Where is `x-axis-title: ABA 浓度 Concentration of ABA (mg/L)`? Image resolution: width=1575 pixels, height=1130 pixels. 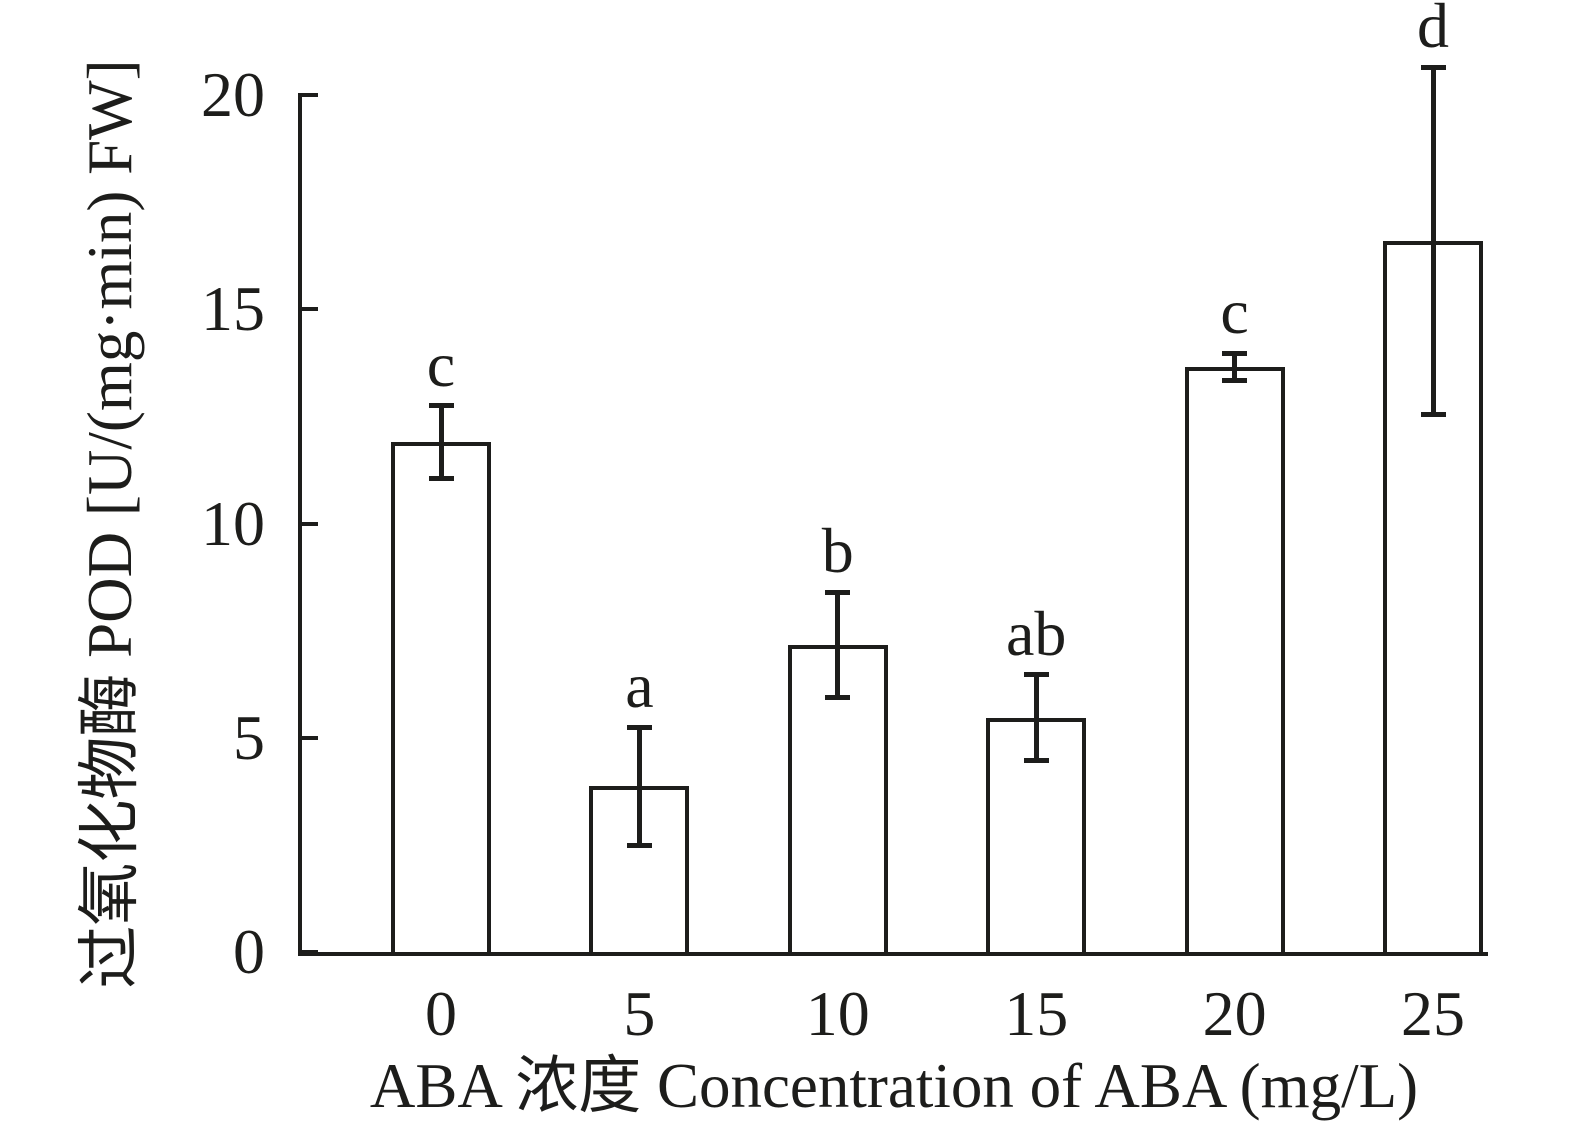 x-axis-title: ABA 浓度 Concentration of ABA (mg/L) is located at coordinates (894, 1086).